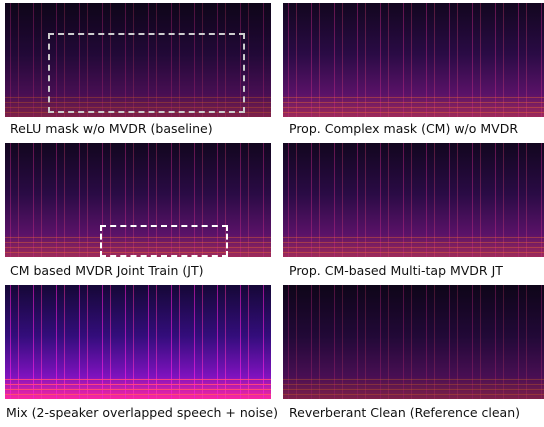 This screenshot has height=427, width=544. I want to click on caption: ReLU mask w/o MVDR (baseline), so click(111, 128).